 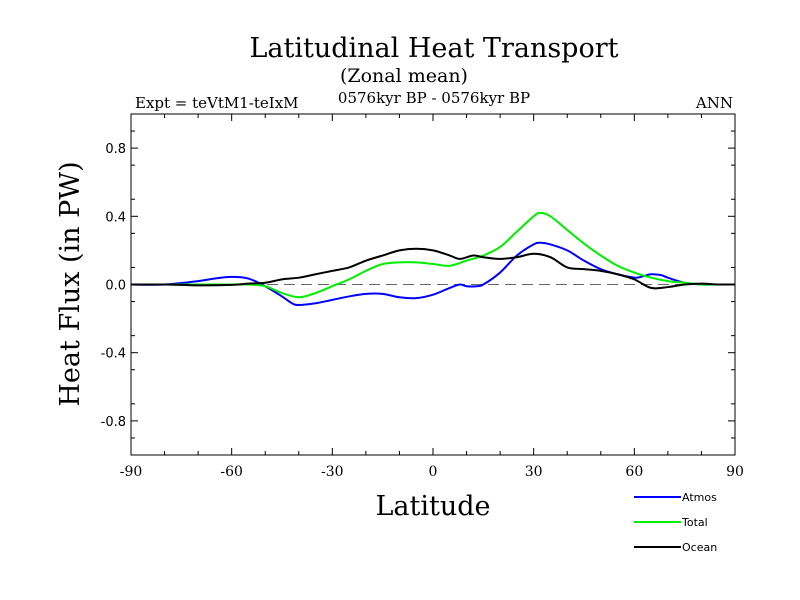 I want to click on experiment-label: Expt = teVtM1-teIxM, so click(x=217, y=103).